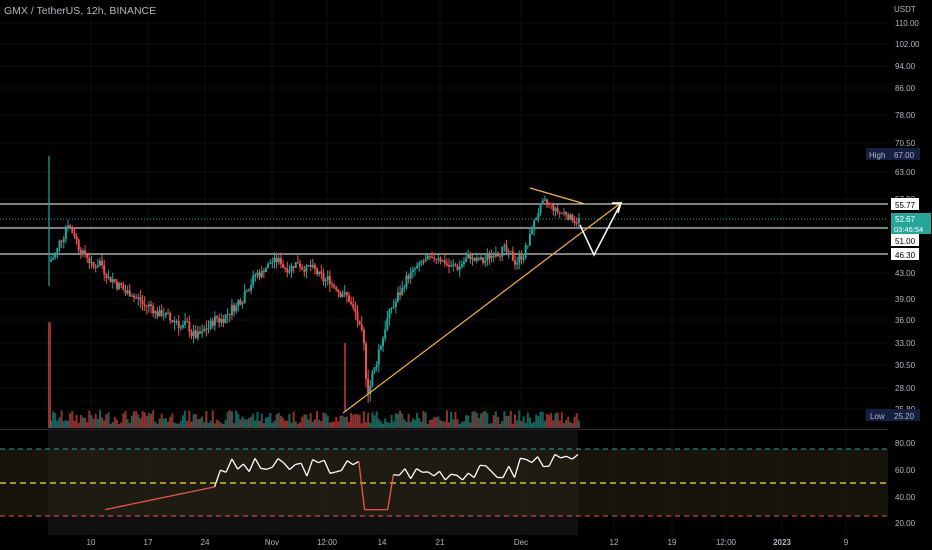 The image size is (932, 550). Describe the element at coordinates (482, 307) in the screenshot. I see `ascending-trendline` at that location.